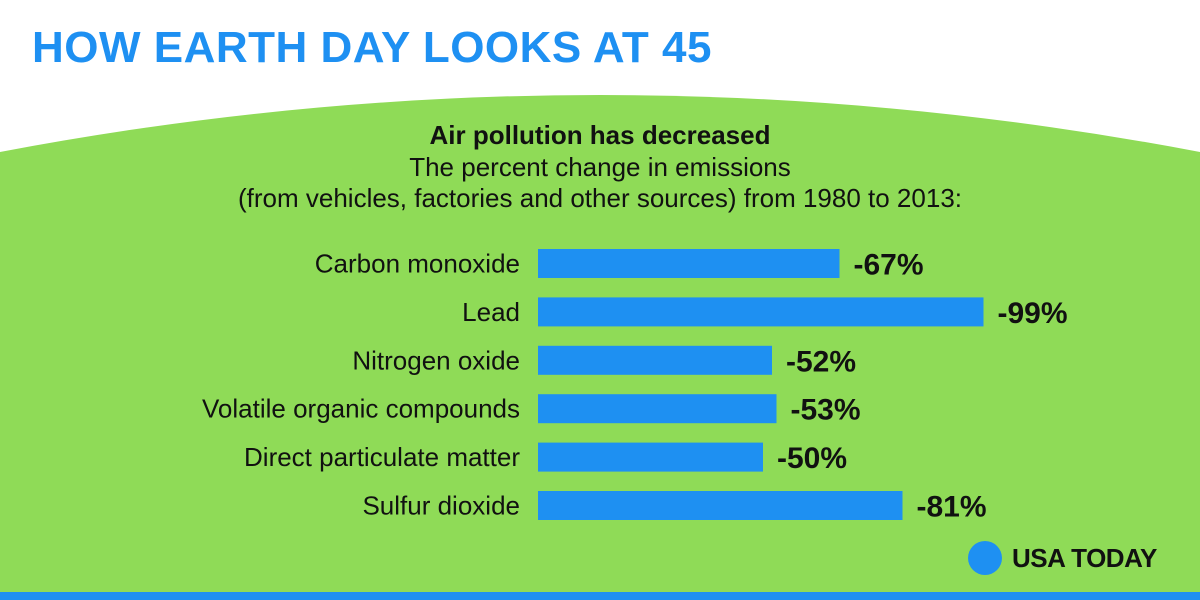 Image resolution: width=1200 pixels, height=600 pixels. What do you see at coordinates (1084, 557) in the screenshot?
I see `brand-name: USA TODAY` at bounding box center [1084, 557].